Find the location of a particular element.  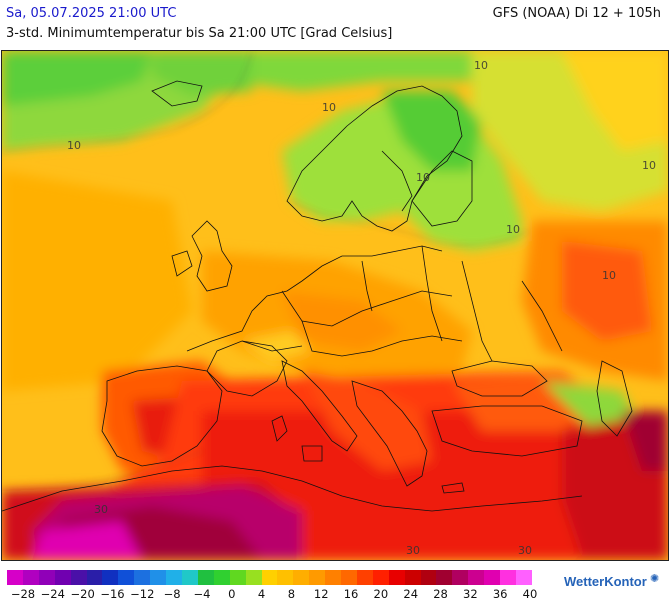

legend-tick-label: 4 is located at coordinates (261, 594).